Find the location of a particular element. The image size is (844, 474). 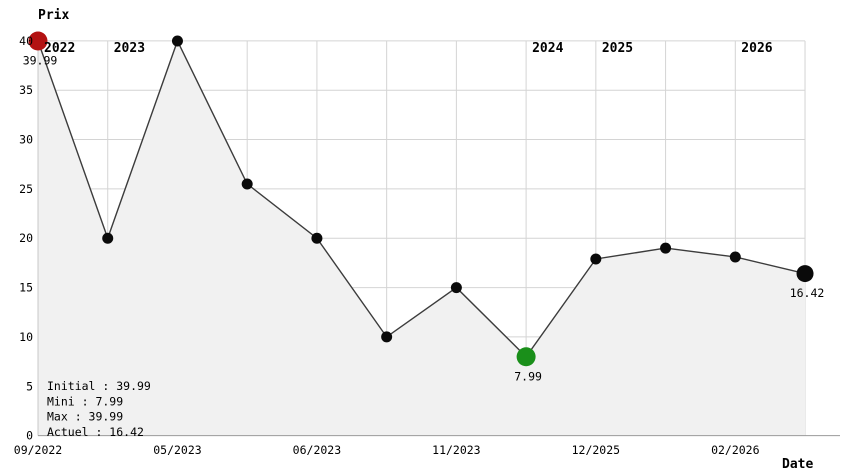

data-point-current is located at coordinates (805, 274).